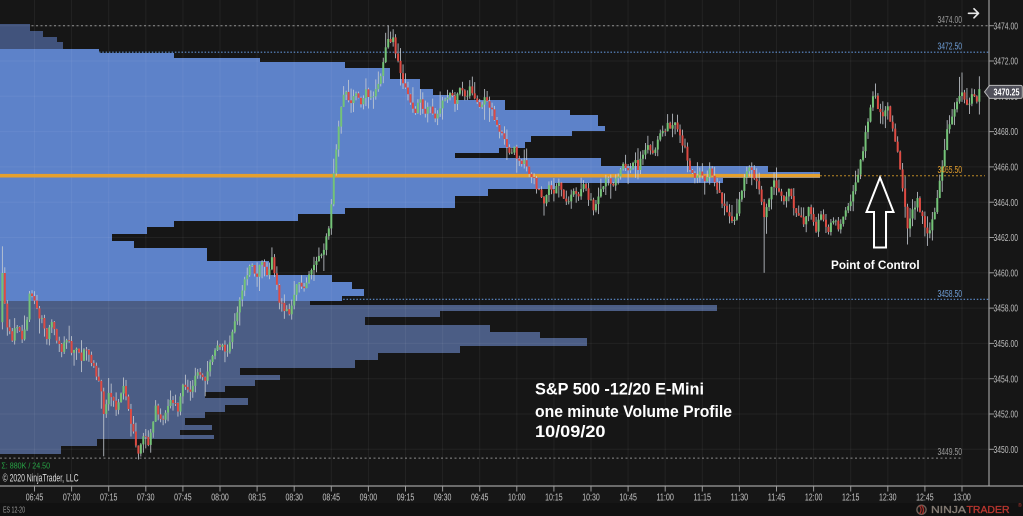  Describe the element at coordinates (1006, 450) in the screenshot. I see `svg-text: 3450.00` at that location.